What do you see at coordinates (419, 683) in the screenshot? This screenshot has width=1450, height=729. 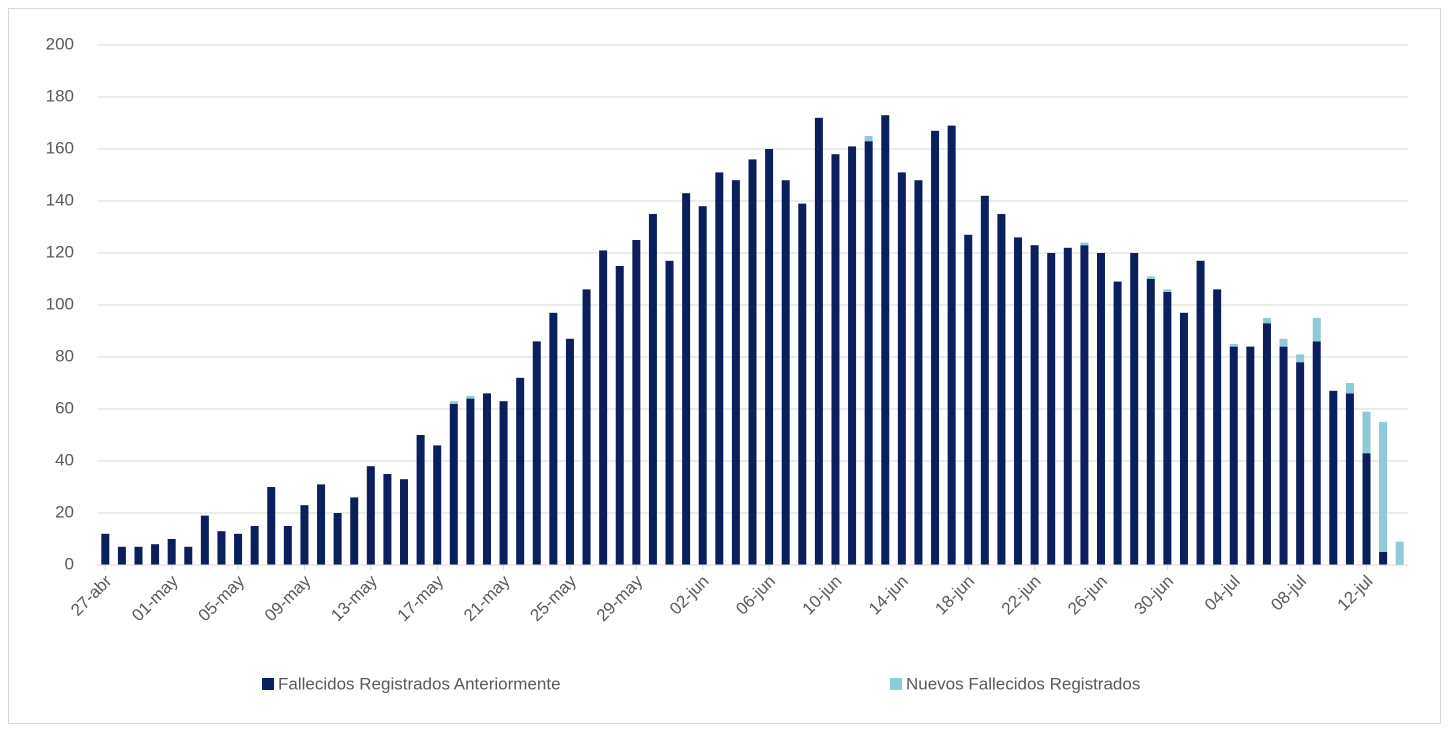 I see `legend-label: Fallecidos Registrados Anteriormente` at bounding box center [419, 683].